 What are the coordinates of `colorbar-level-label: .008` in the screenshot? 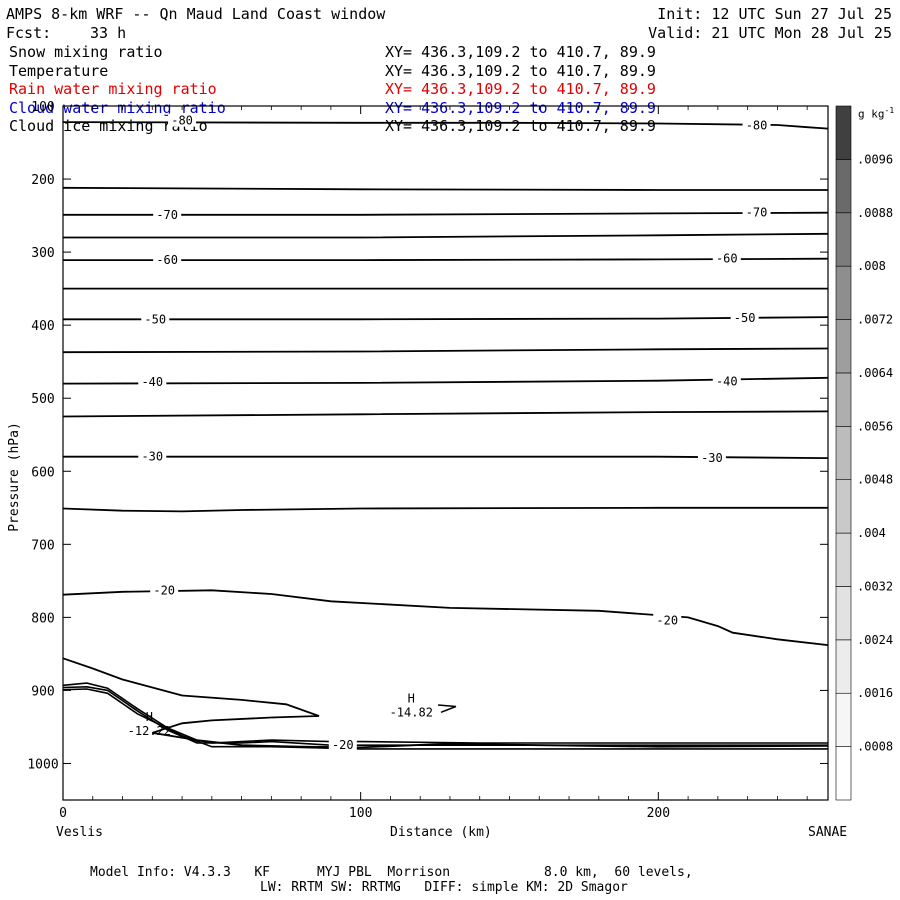 It's located at (871, 266).